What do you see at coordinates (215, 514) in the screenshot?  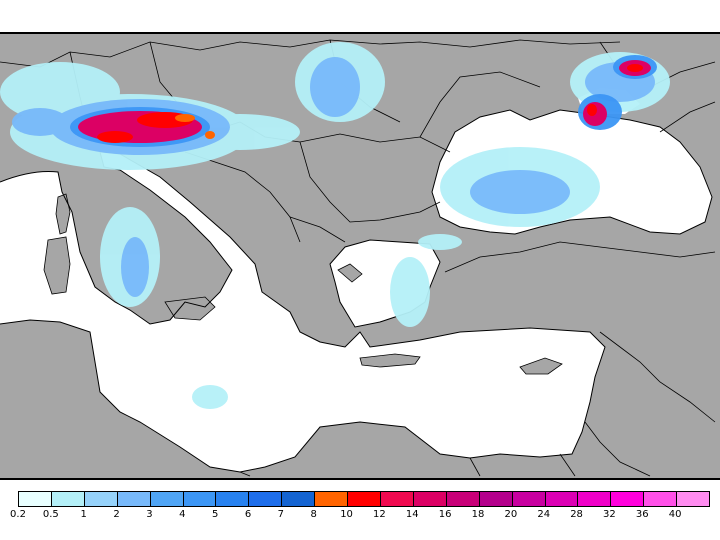 I see `colorbar-tick-label: 5` at bounding box center [215, 514].